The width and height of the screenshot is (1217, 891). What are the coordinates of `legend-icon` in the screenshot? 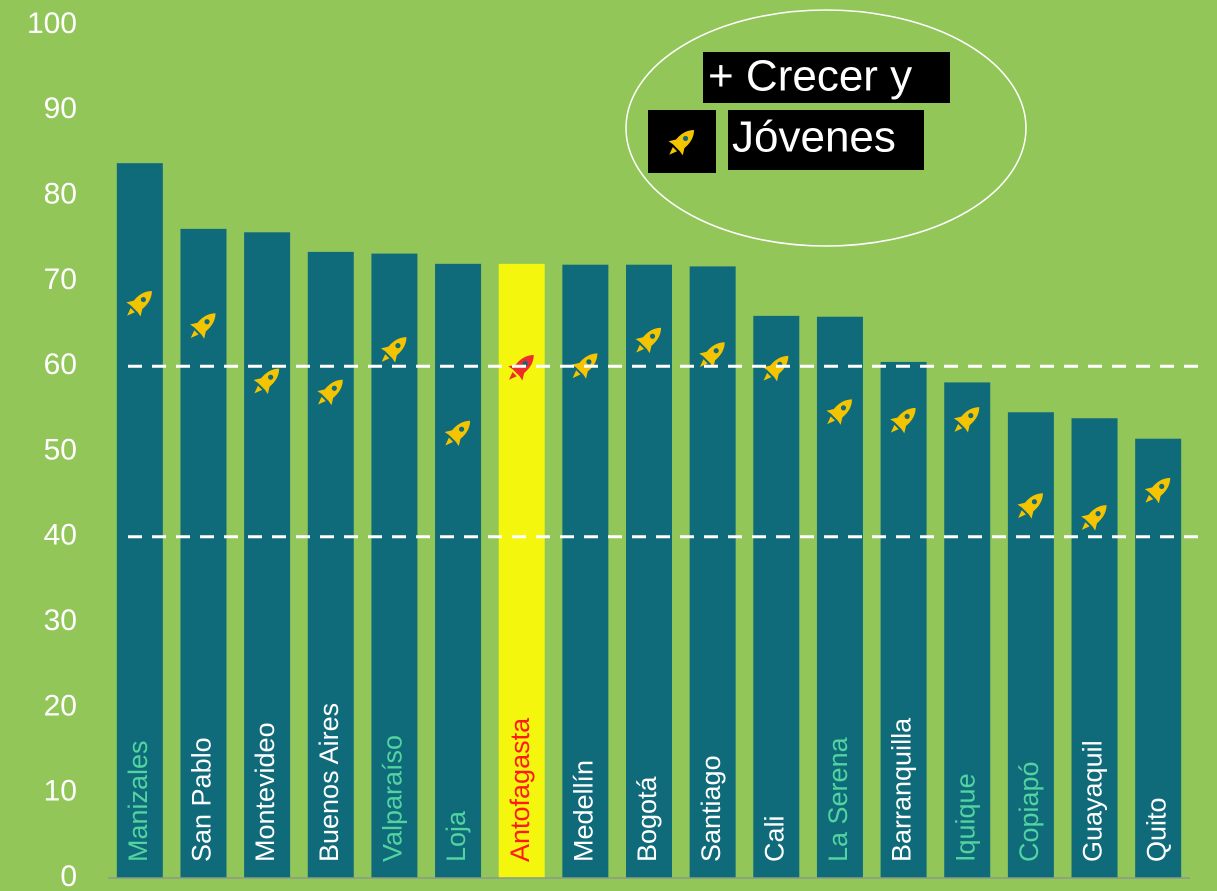 It's located at (681, 142).